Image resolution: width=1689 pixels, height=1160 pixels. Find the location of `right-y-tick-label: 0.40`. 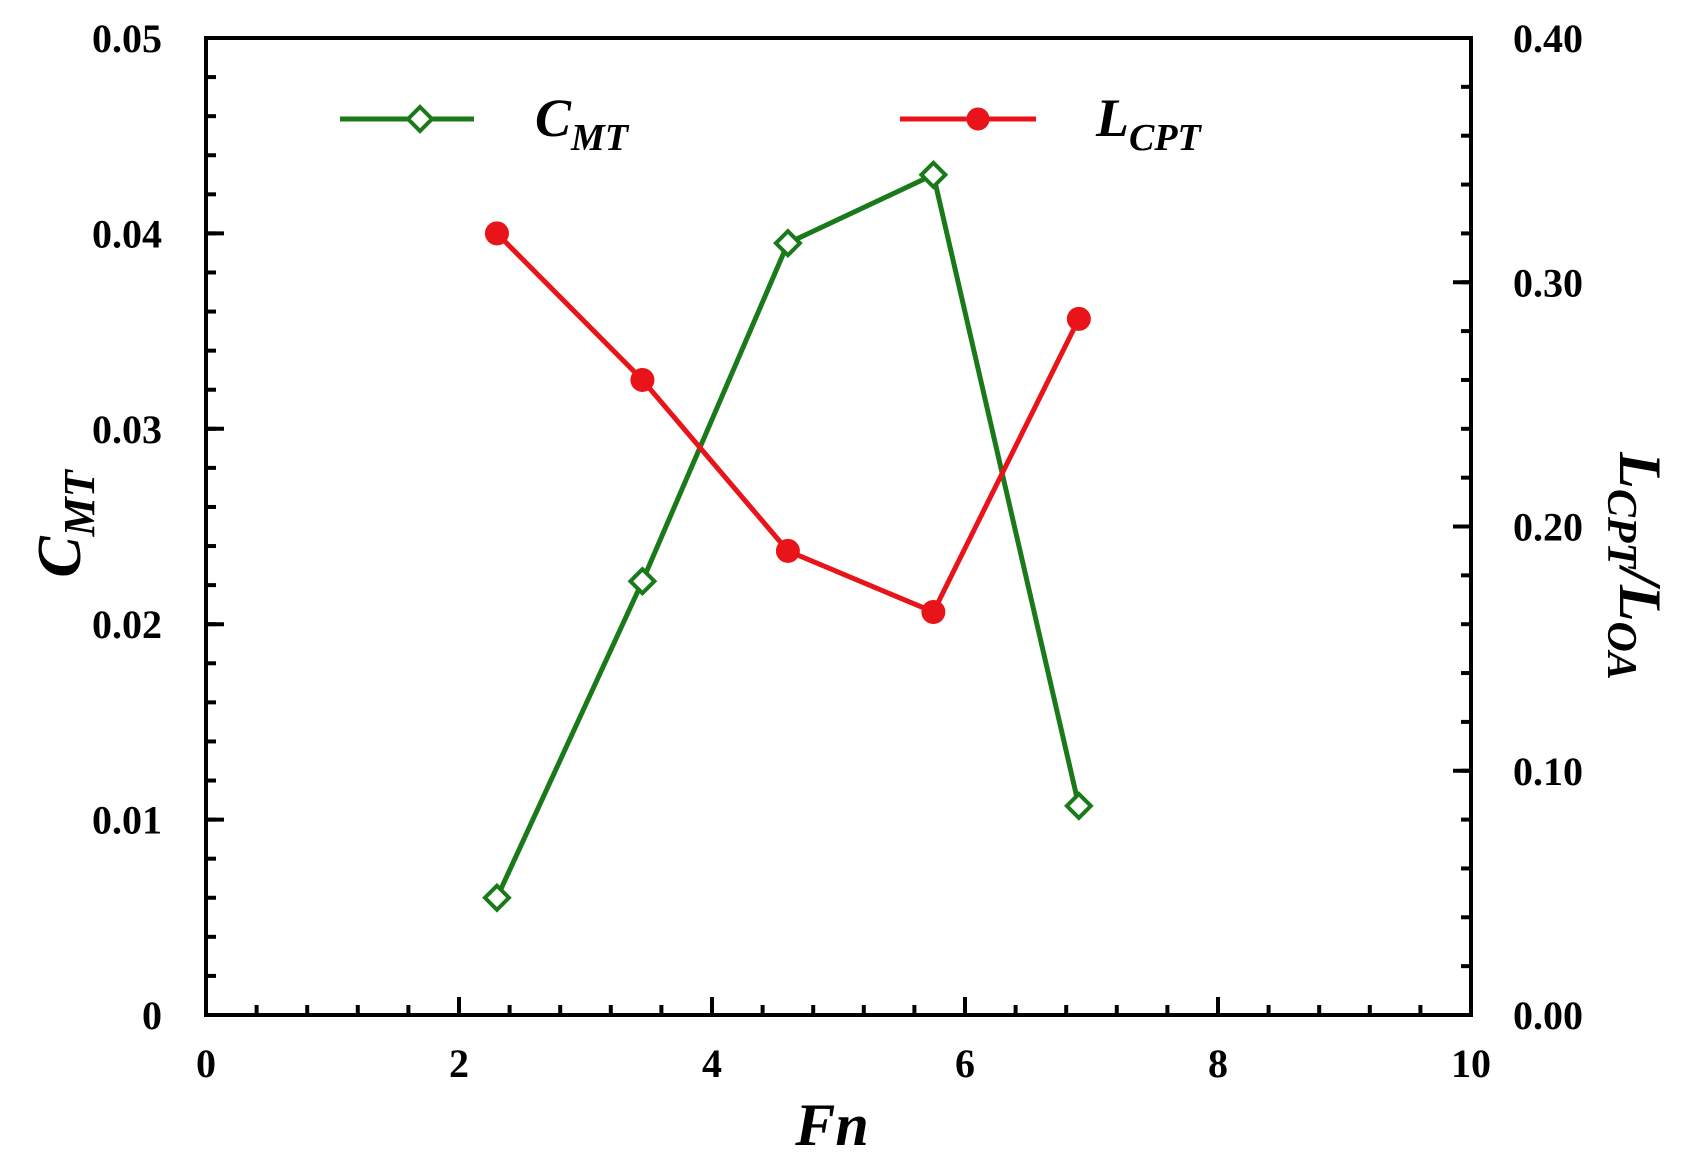

right-y-tick-label: 0.40 is located at coordinates (1548, 38).